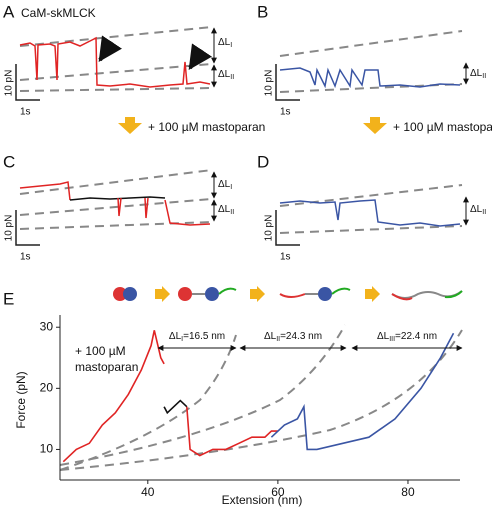 The image size is (492, 512). What do you see at coordinates (21, 399) in the screenshot?
I see `y-axis-label: Force (pN)` at bounding box center [21, 399].